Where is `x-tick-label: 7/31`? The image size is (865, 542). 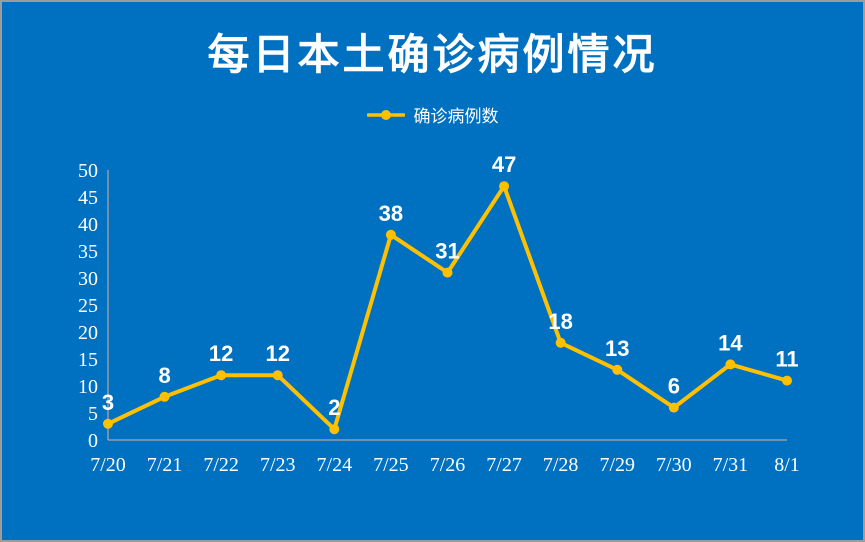 x-tick-label: 7/31 is located at coordinates (731, 465).